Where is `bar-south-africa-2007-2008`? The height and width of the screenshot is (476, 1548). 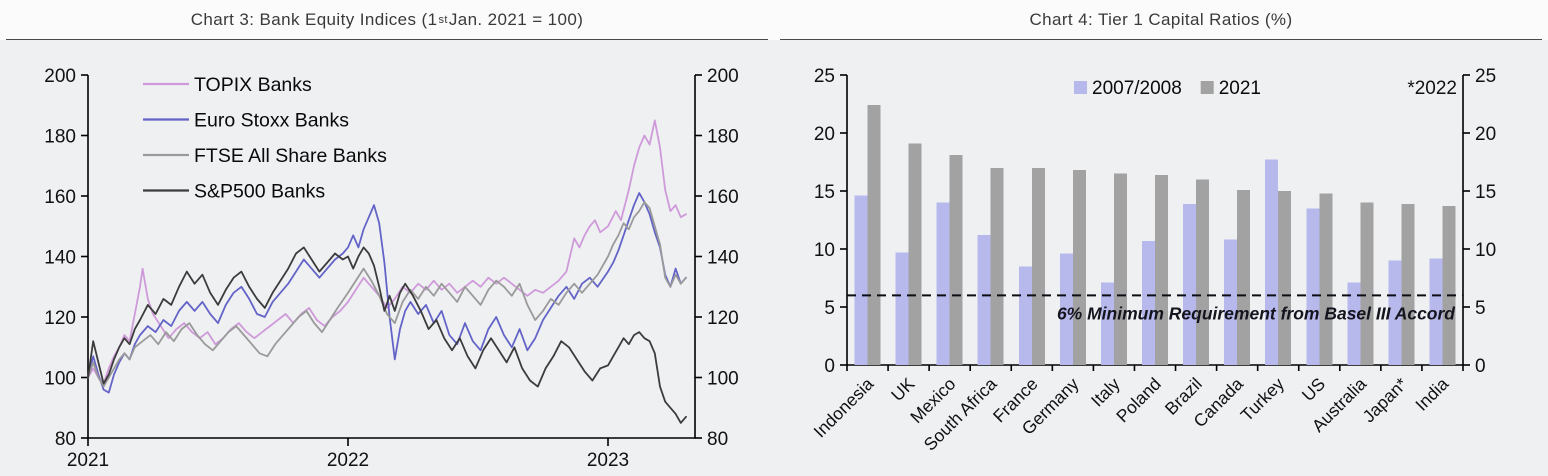 bar-south-africa-2007-2008 is located at coordinates (984, 300).